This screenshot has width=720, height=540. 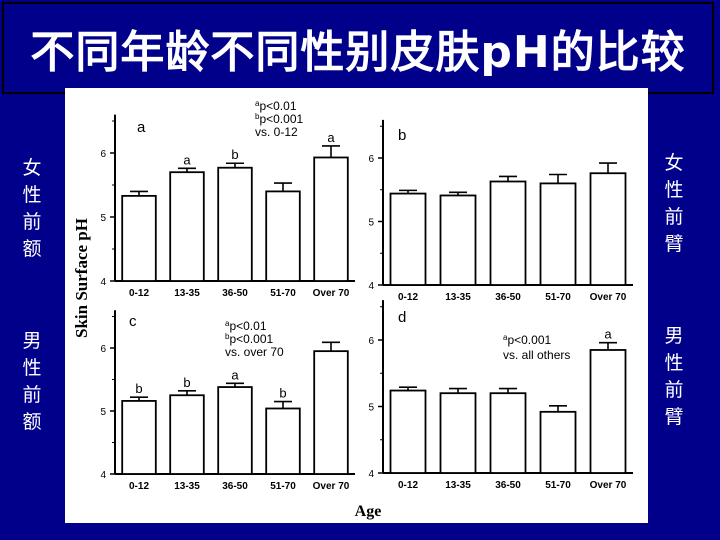 I want to click on annotation-line: vs. all others, so click(x=536, y=355).